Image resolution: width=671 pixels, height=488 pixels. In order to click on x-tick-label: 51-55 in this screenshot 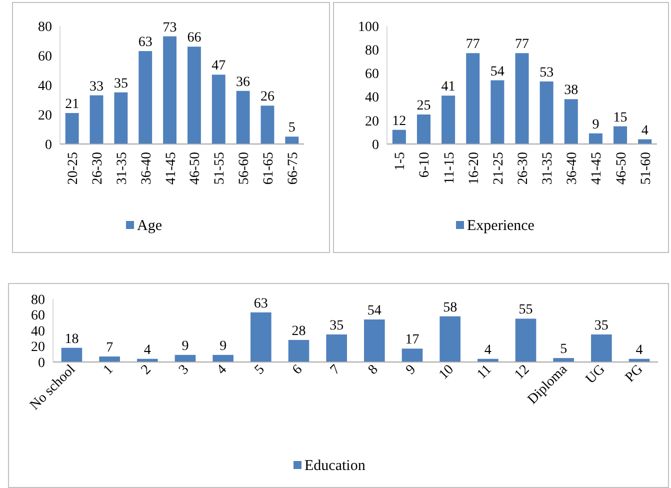, I will do `click(220, 168)`.